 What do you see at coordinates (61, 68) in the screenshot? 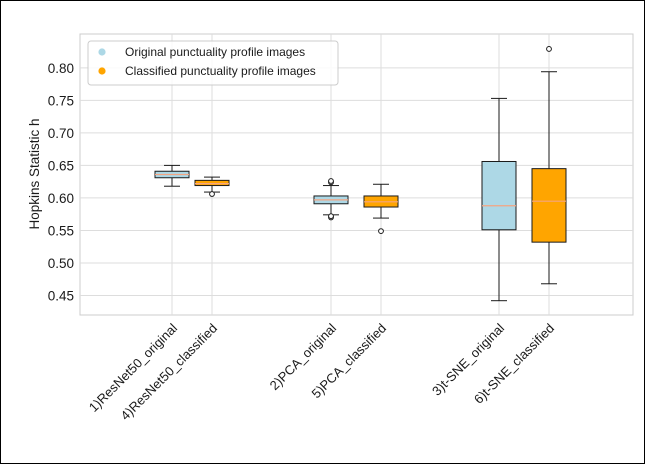
I see `y-tick-label: 0.80` at bounding box center [61, 68].